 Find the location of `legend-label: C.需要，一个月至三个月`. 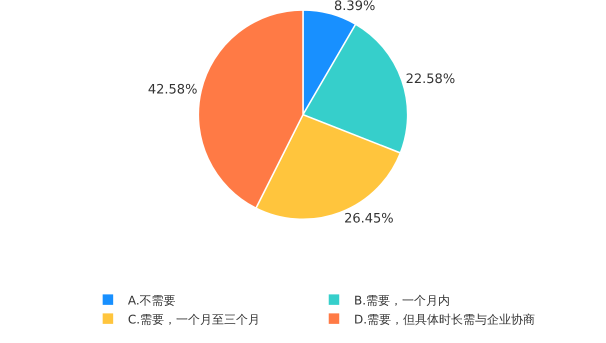

legend-label: C.需要，一个月至三个月 is located at coordinates (194, 319).